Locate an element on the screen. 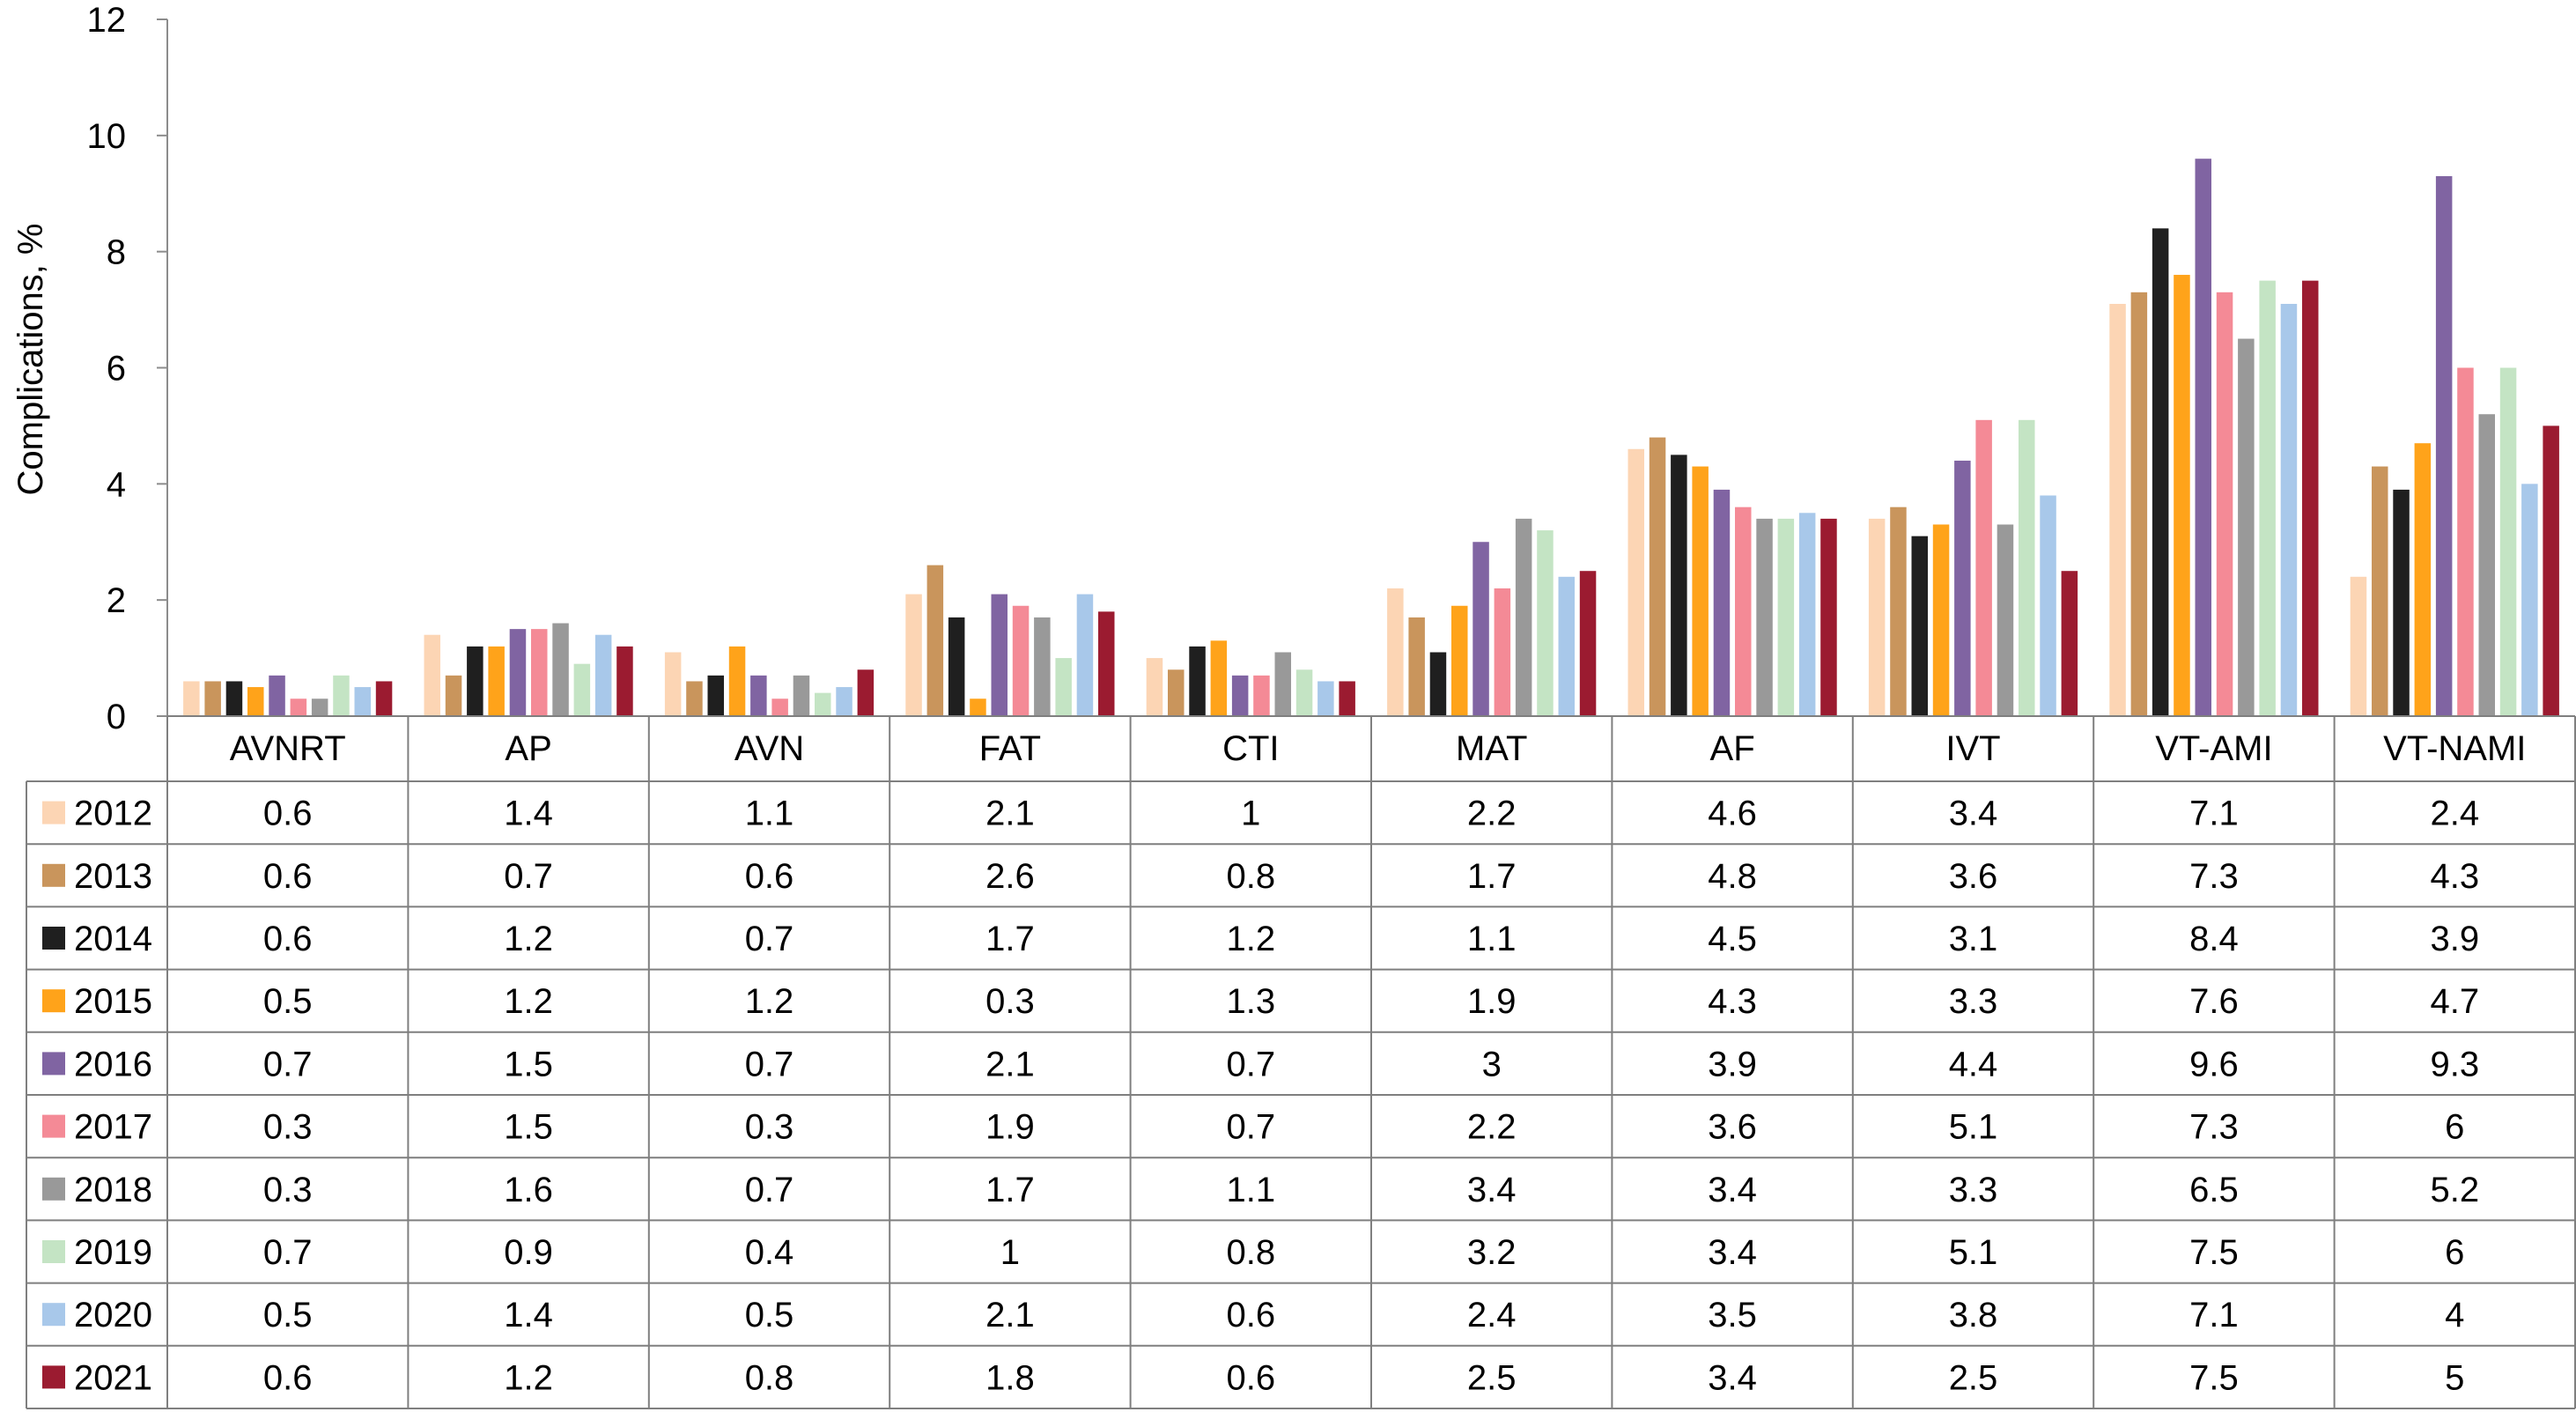  legend-key-2014 is located at coordinates (53, 938).